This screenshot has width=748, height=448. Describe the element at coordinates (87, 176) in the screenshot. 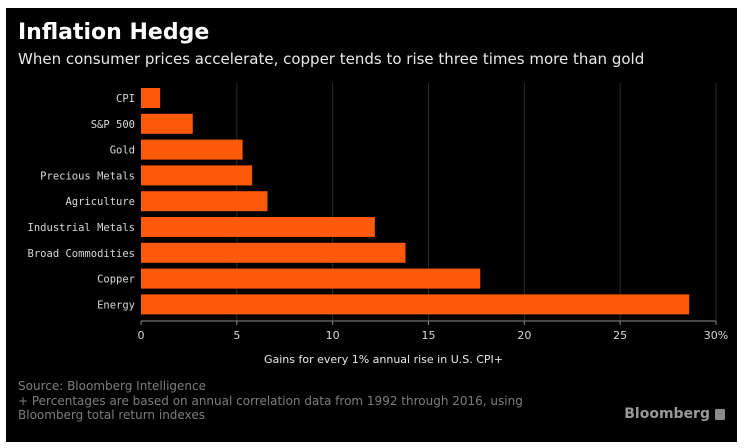

I see `category-label: Precious Metals` at that location.